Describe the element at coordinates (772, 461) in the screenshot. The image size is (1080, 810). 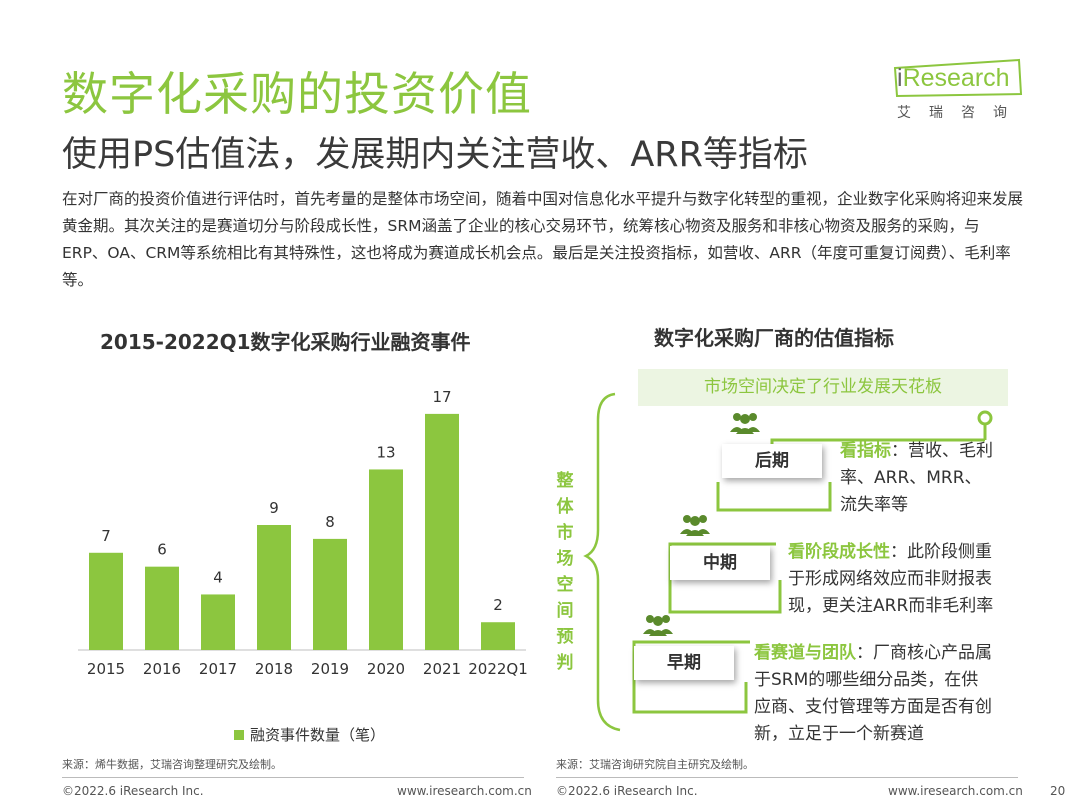
I see `stage-label-late: 后期` at that location.